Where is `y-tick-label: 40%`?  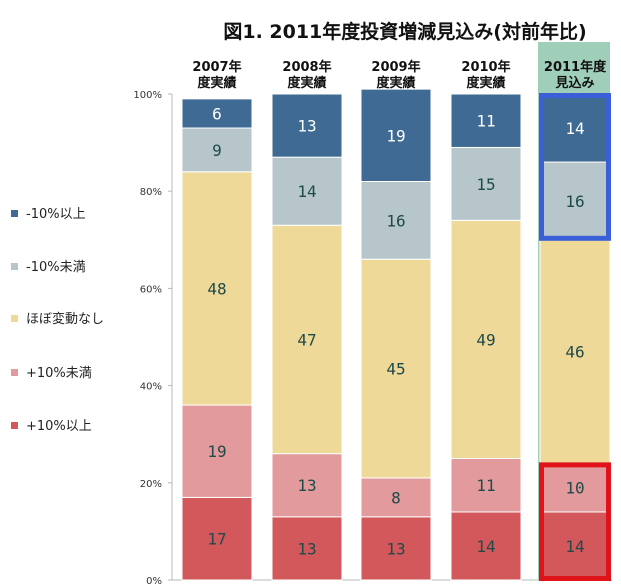
y-tick-label: 40% is located at coordinates (151, 387).